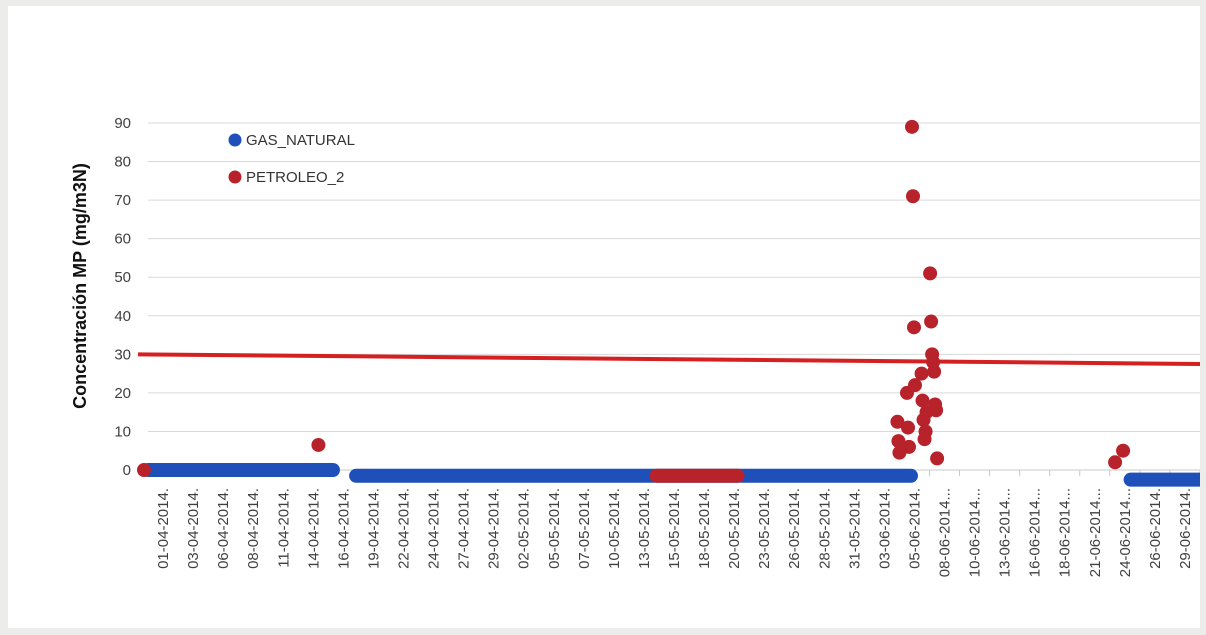 This screenshot has height=635, width=1206. Describe the element at coordinates (163, 528) in the screenshot. I see `x-tick-label: 01-04-2014.` at that location.